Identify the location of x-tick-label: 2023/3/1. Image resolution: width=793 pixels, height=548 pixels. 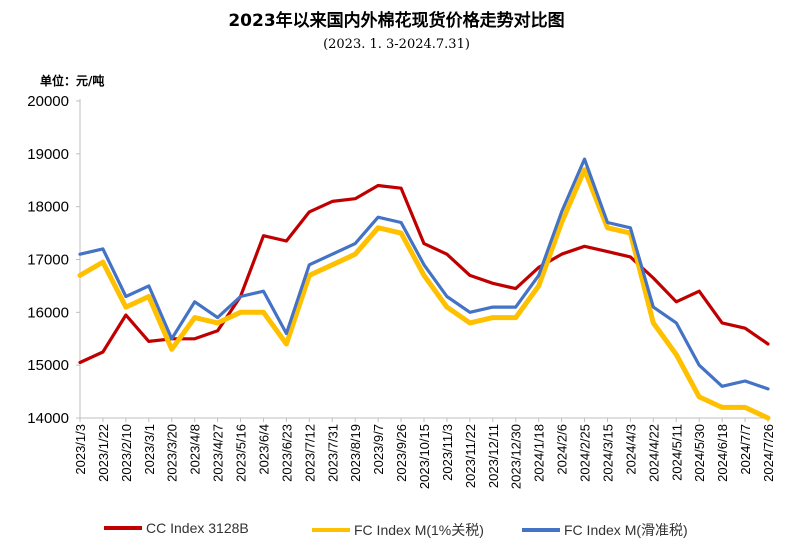
(149, 449).